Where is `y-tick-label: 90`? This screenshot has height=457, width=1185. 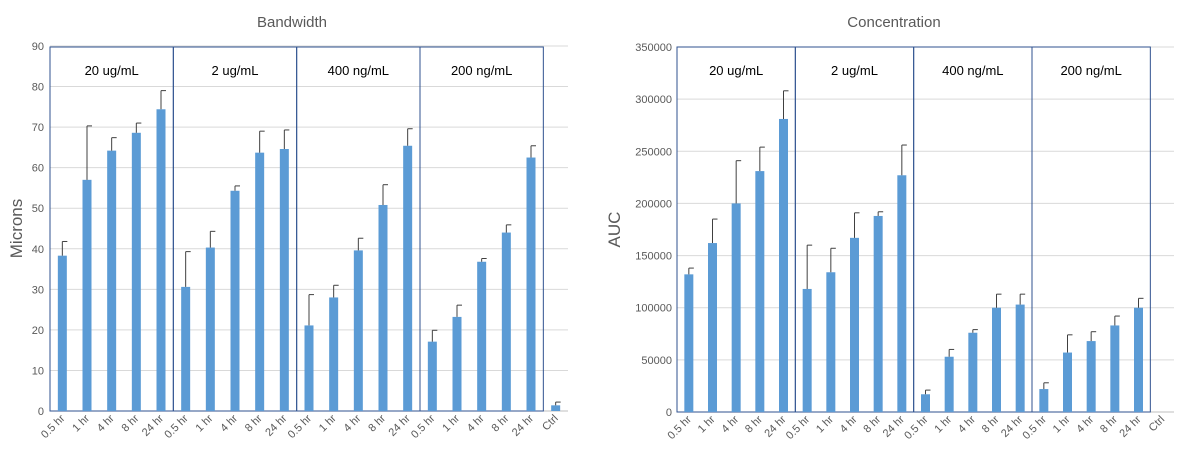 y-tick-label: 90 is located at coordinates (38, 47).